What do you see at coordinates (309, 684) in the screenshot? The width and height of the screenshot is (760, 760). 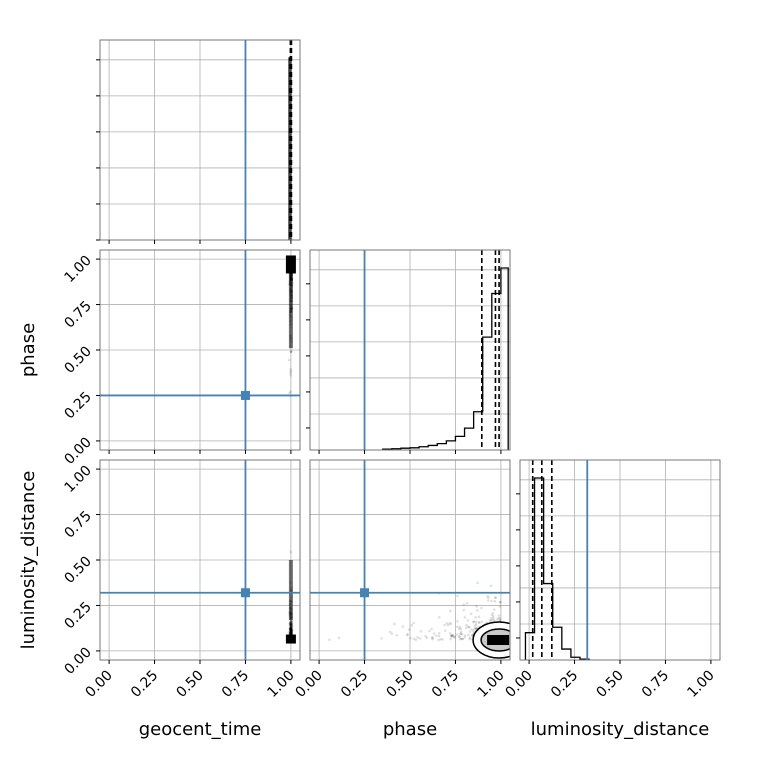 I see `xtick-label-phase-0: 0.00` at bounding box center [309, 684].